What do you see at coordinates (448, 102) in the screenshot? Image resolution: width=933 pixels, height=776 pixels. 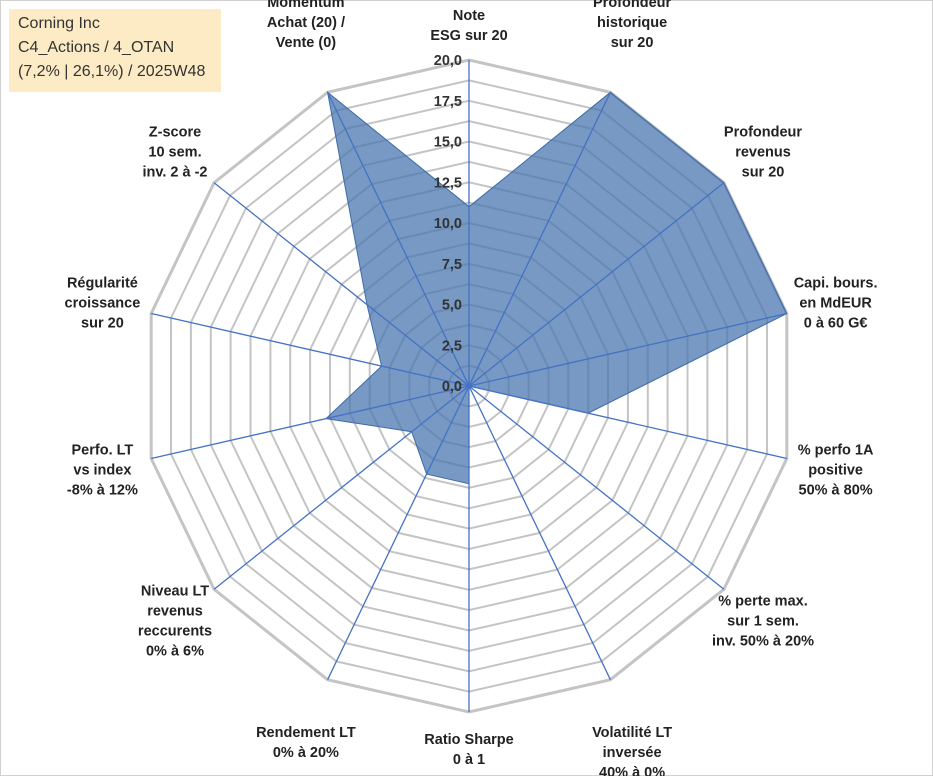 I see `r-tick-label: 17,5` at bounding box center [448, 102].